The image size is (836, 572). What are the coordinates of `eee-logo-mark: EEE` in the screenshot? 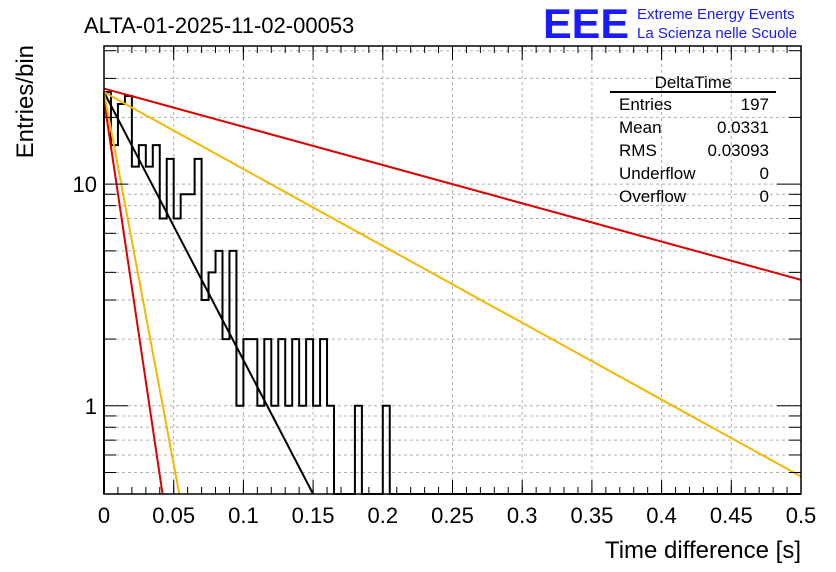 It's located at (586, 23).